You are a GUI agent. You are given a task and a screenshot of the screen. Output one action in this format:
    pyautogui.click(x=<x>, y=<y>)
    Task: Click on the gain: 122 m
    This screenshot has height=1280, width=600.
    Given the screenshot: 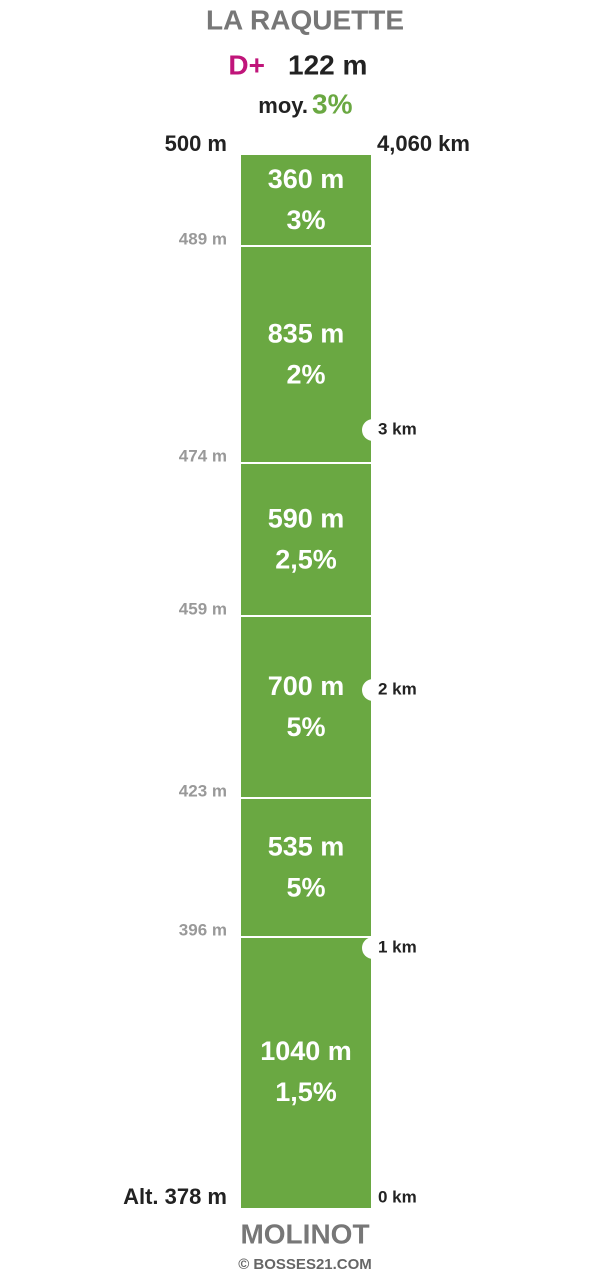 What is the action you would take?
    pyautogui.click(x=327, y=64)
    